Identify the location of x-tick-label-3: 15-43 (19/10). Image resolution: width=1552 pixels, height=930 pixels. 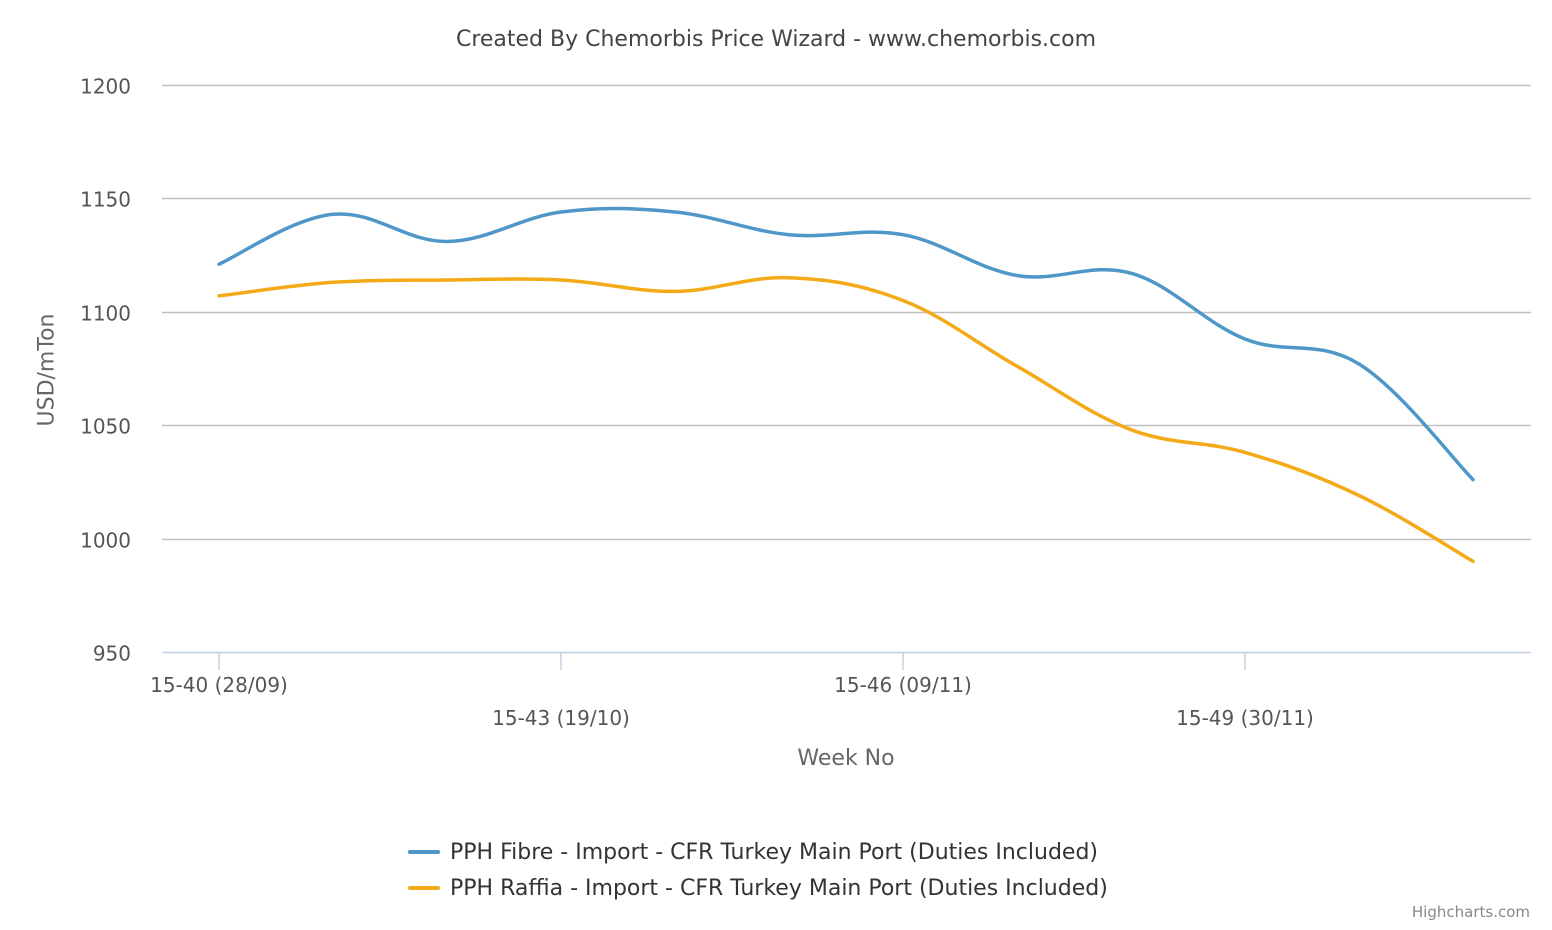
(561, 718).